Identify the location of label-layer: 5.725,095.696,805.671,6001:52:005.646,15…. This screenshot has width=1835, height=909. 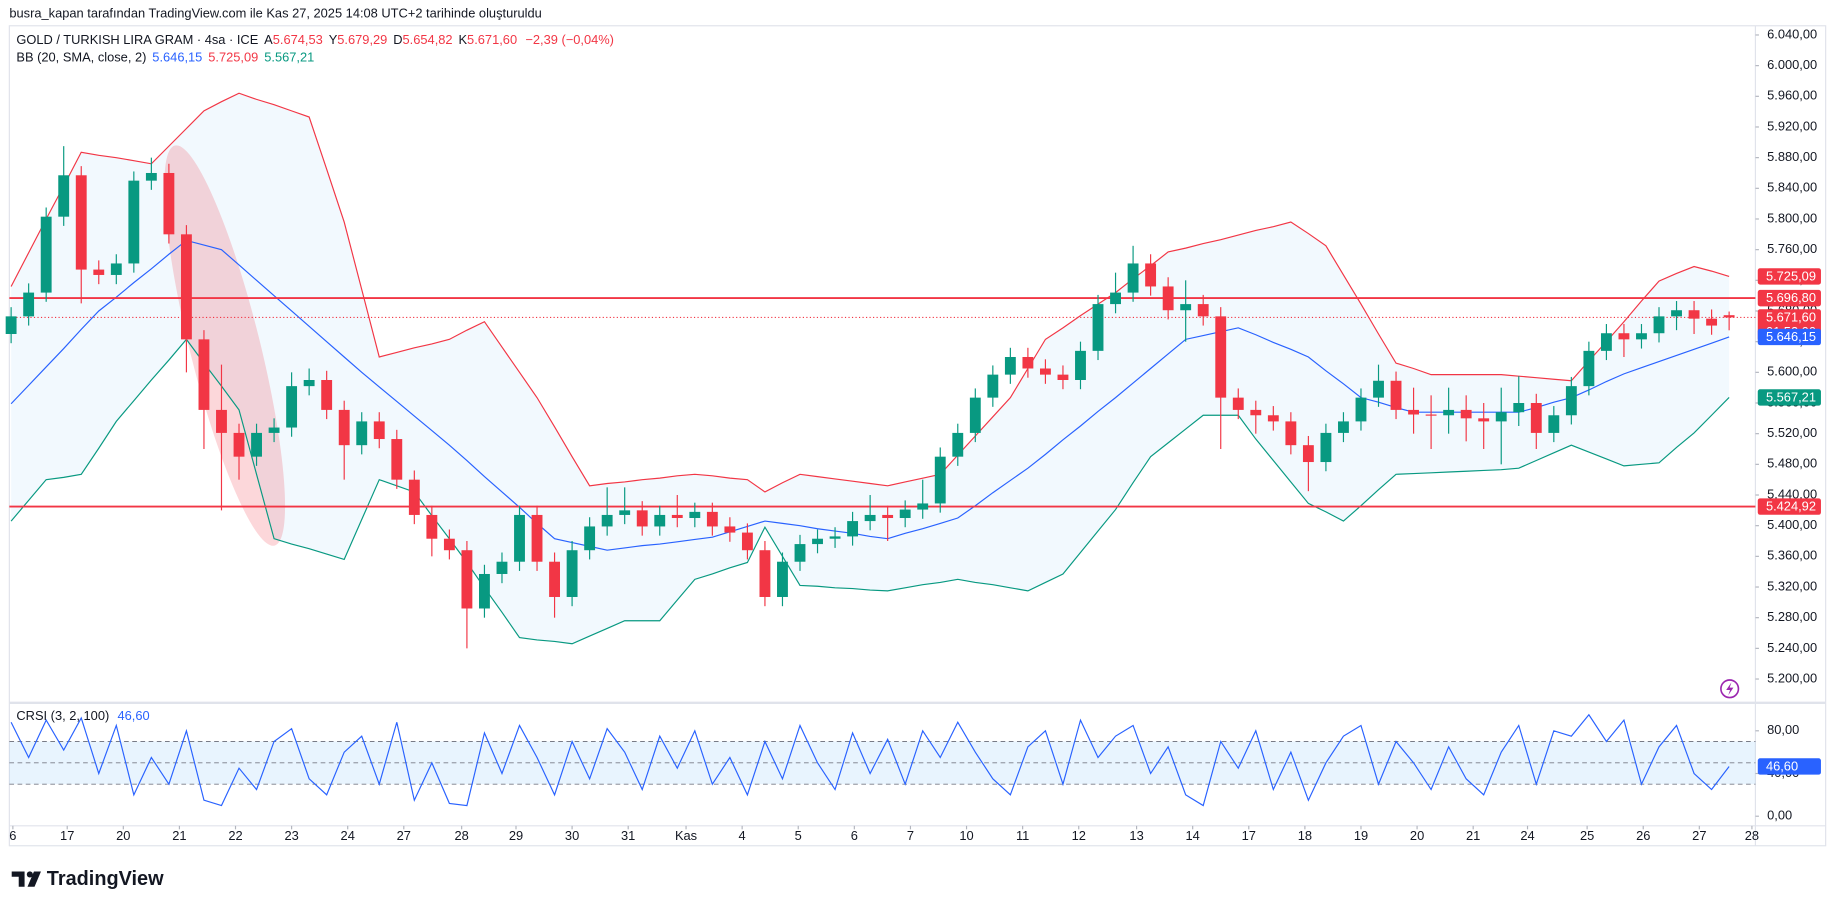
(1789, 521).